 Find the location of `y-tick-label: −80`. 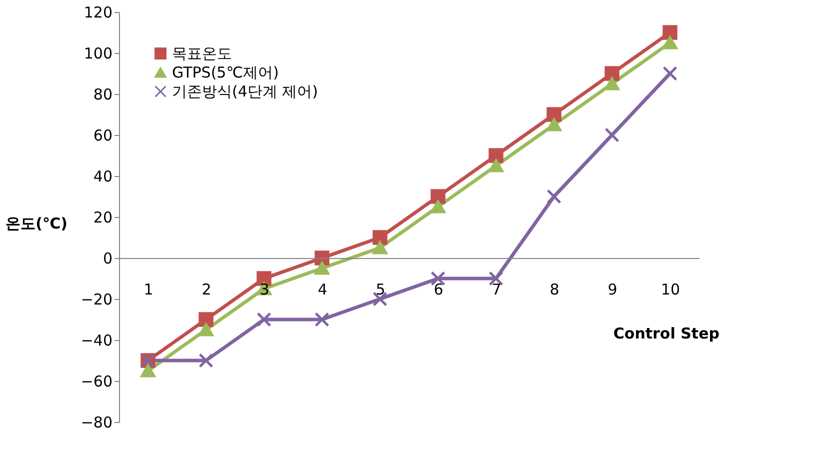

y-tick-label: −80 is located at coordinates (96, 423).